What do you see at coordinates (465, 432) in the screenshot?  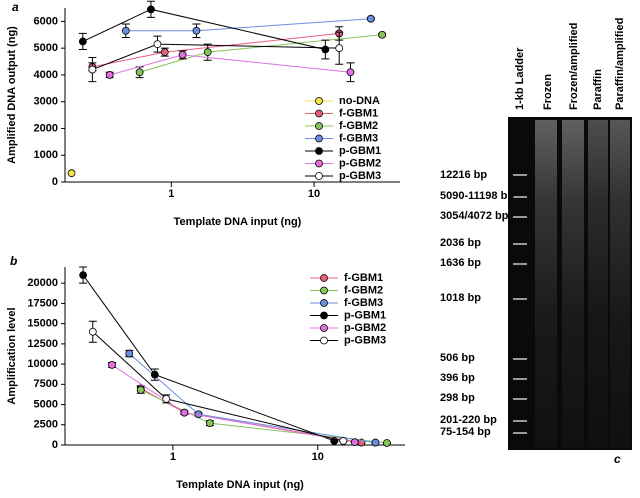 I see `marker-label: 75-154 bp` at bounding box center [465, 432].